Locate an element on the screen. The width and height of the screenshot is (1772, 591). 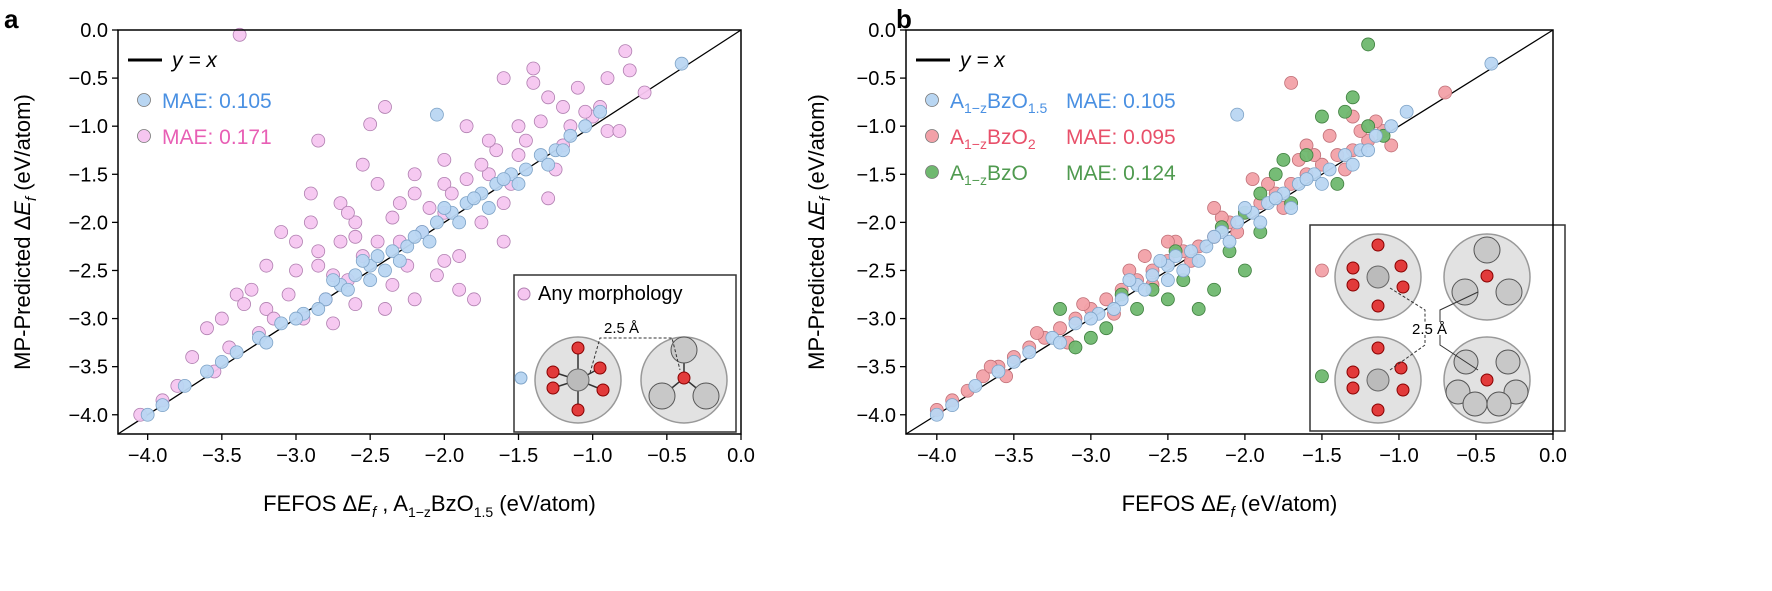
x-tick-label-a-2: −3.0 is located at coordinates (295, 456).